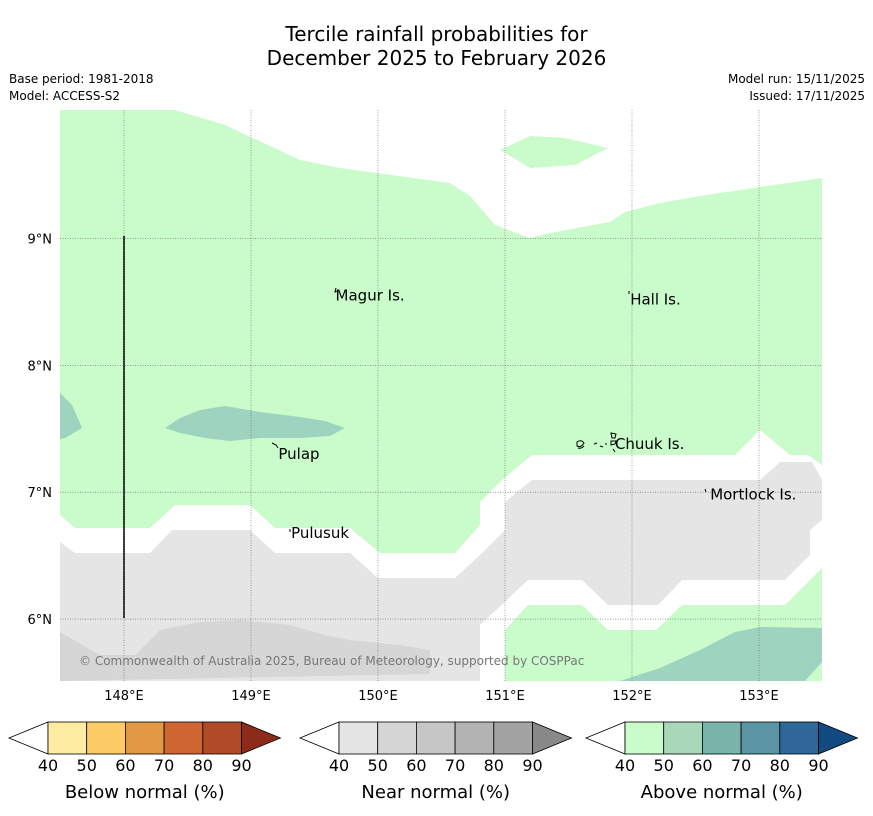  Describe the element at coordinates (436, 34) in the screenshot. I see `title-line-1: Tercile rainfall probabilities for` at that location.